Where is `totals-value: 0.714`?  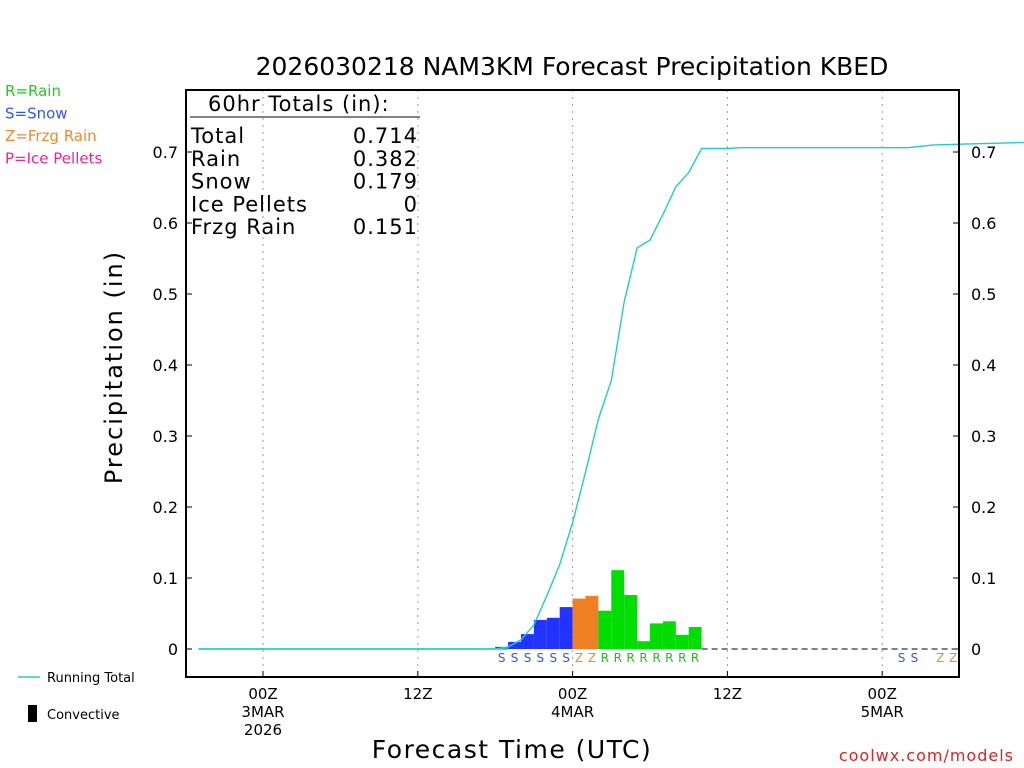
totals-value: 0.714 is located at coordinates (385, 136).